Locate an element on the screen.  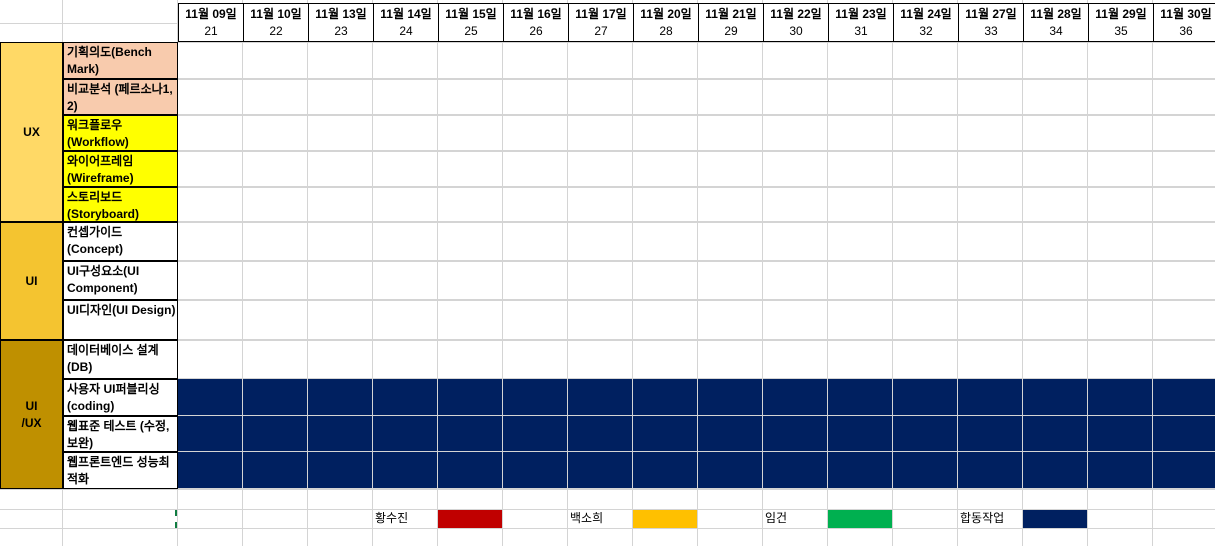
task-label-cell: 데이터베이스 설계 (DB) is located at coordinates (120, 359).